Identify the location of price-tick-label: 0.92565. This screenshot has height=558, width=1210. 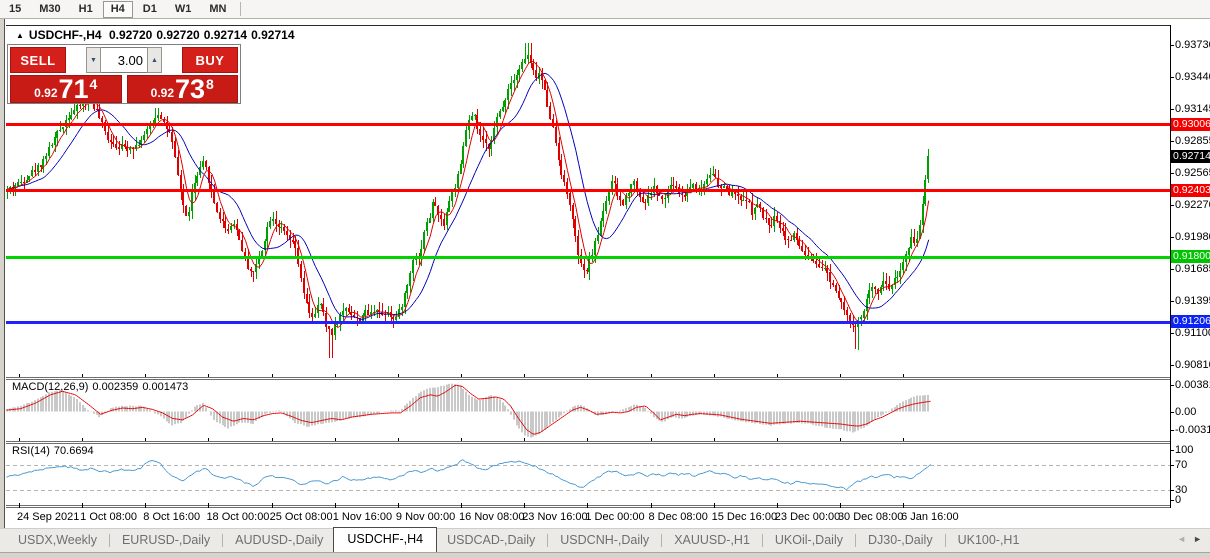
(1192, 172).